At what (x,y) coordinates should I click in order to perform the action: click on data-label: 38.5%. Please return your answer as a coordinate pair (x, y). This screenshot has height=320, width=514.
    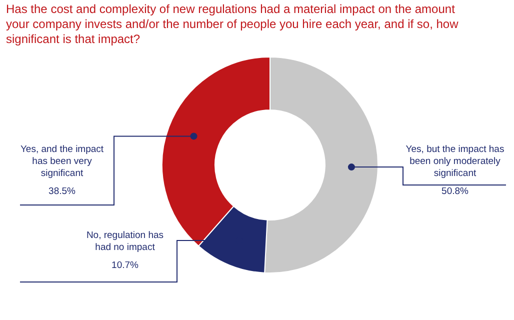
    Looking at the image, I should click on (62, 191).